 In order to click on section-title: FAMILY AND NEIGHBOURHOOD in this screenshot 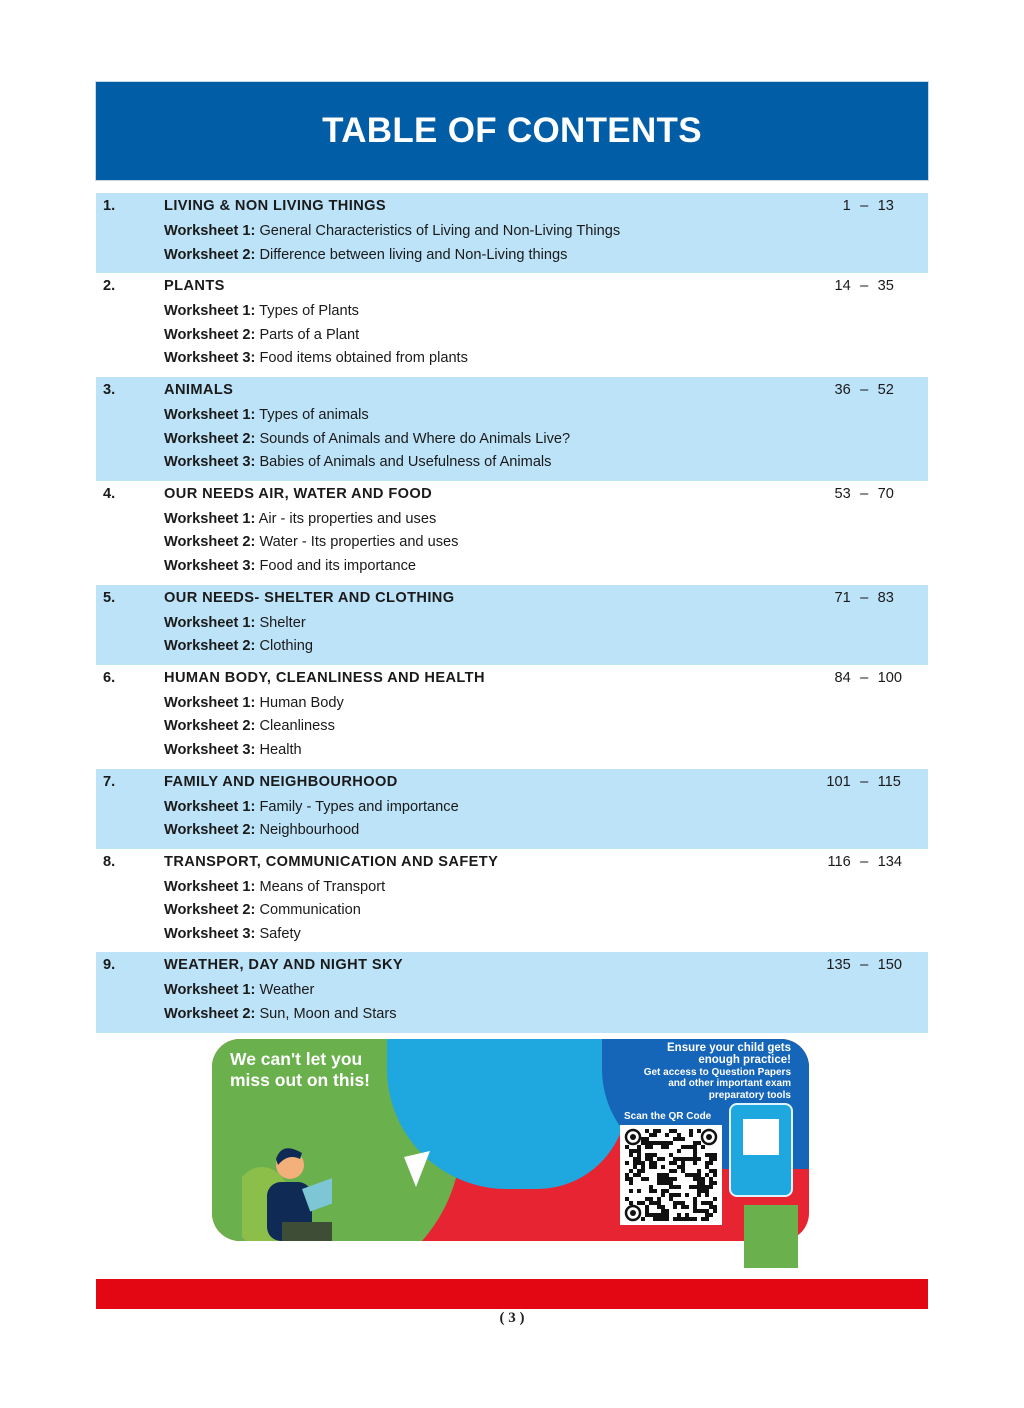, I will do `click(281, 781)`.